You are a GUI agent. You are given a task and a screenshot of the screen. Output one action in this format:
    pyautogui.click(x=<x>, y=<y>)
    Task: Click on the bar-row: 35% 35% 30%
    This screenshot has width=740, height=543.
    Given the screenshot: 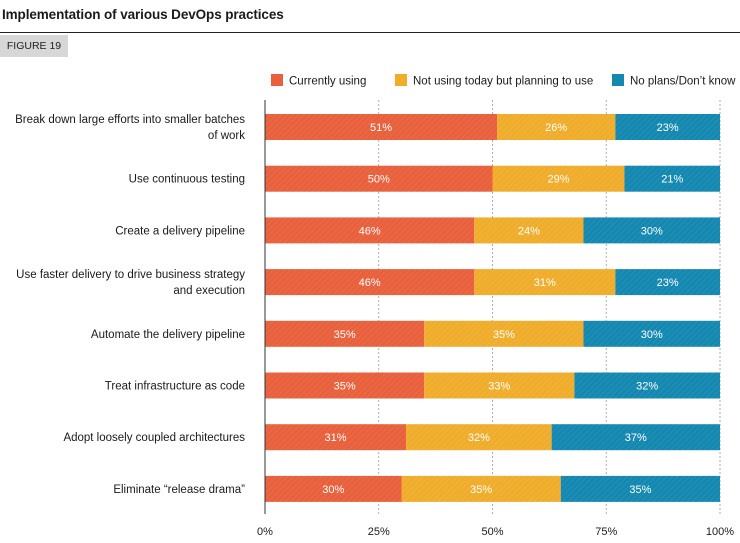 What is the action you would take?
    pyautogui.click(x=492, y=333)
    